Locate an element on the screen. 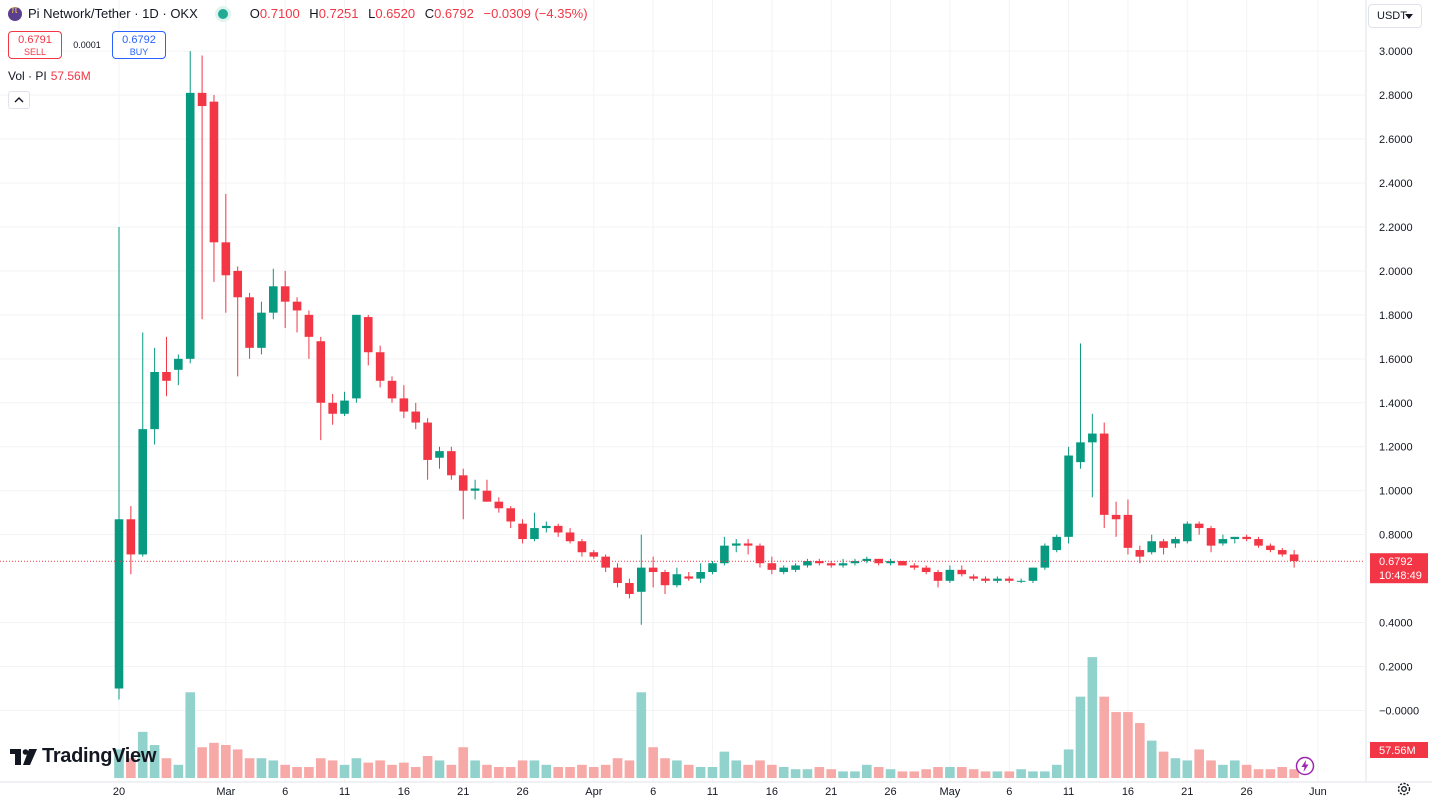 Image resolution: width=1432 pixels, height=802 pixels. trade-buttons: 0.6791 SELL 0.0001 0.6792 BUY is located at coordinates (87, 45).